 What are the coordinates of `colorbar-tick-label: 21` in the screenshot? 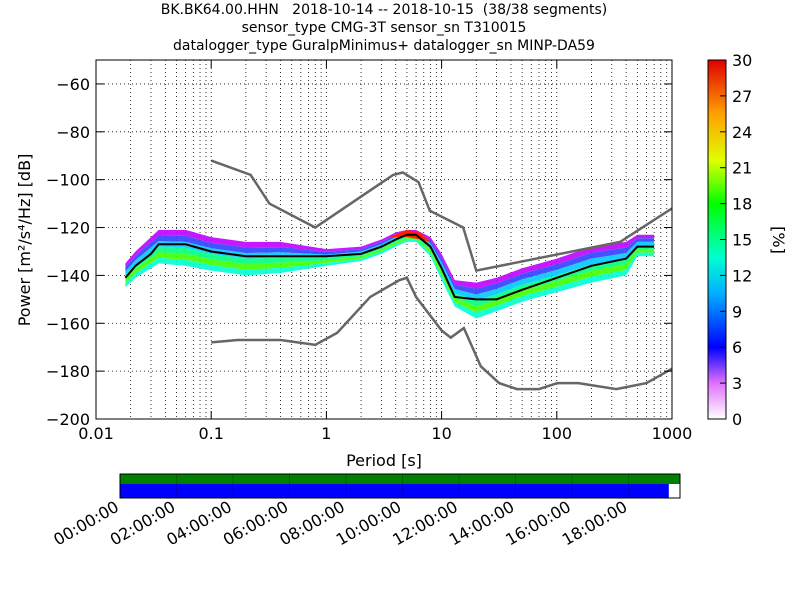 It's located at (742, 168).